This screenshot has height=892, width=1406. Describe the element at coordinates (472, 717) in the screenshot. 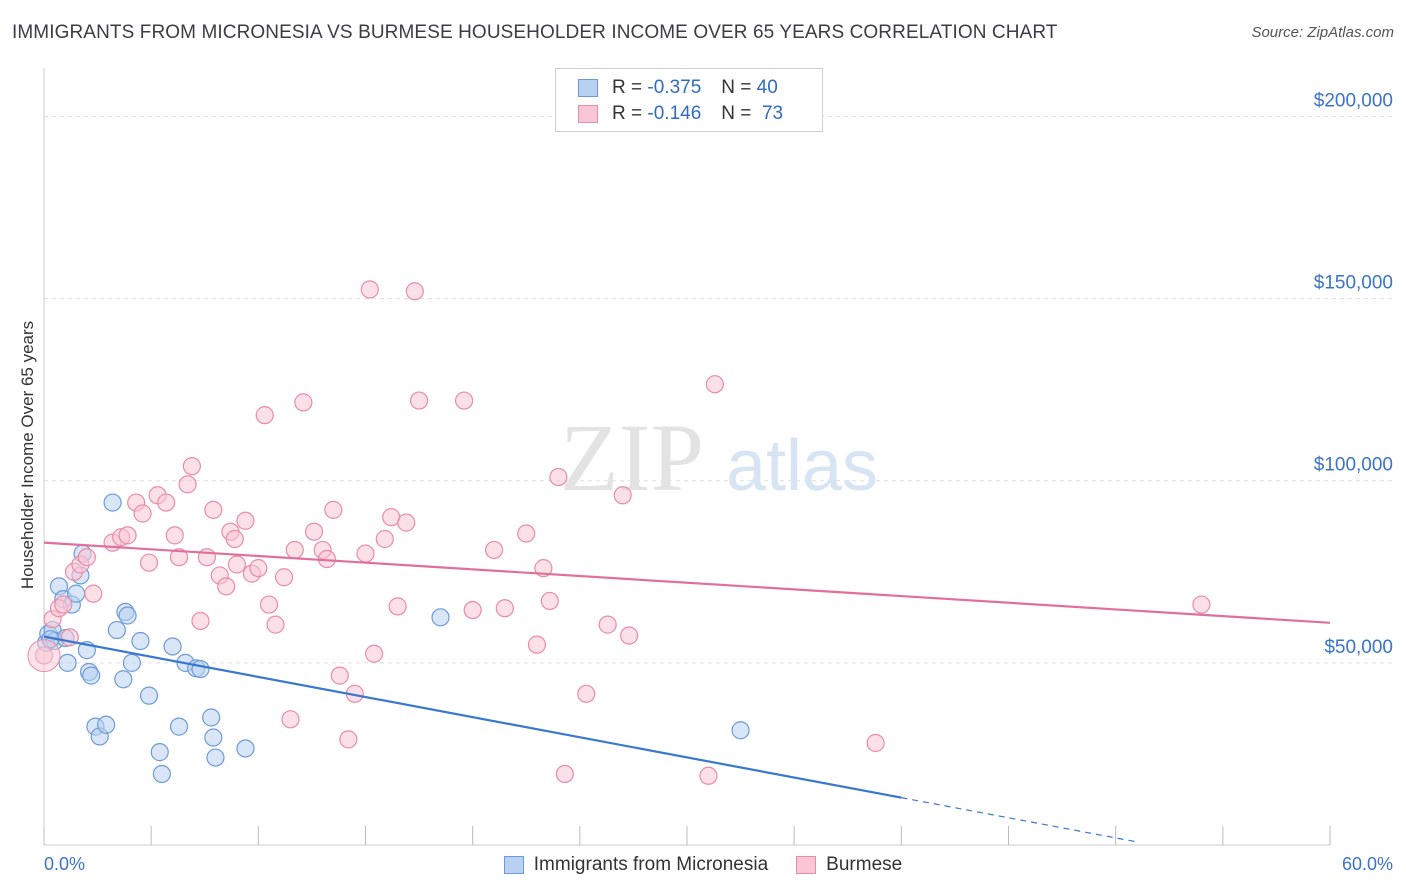

I see `micronesia-trend-line` at that location.